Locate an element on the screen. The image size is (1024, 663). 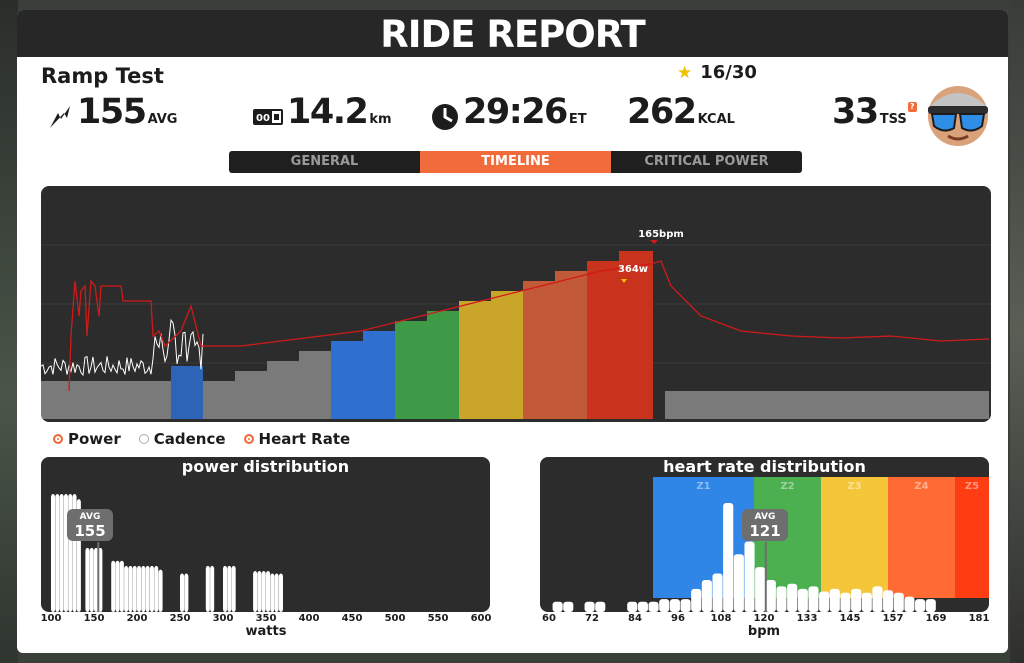
power-avg-badge: AVG 155 is located at coordinates (90, 525).